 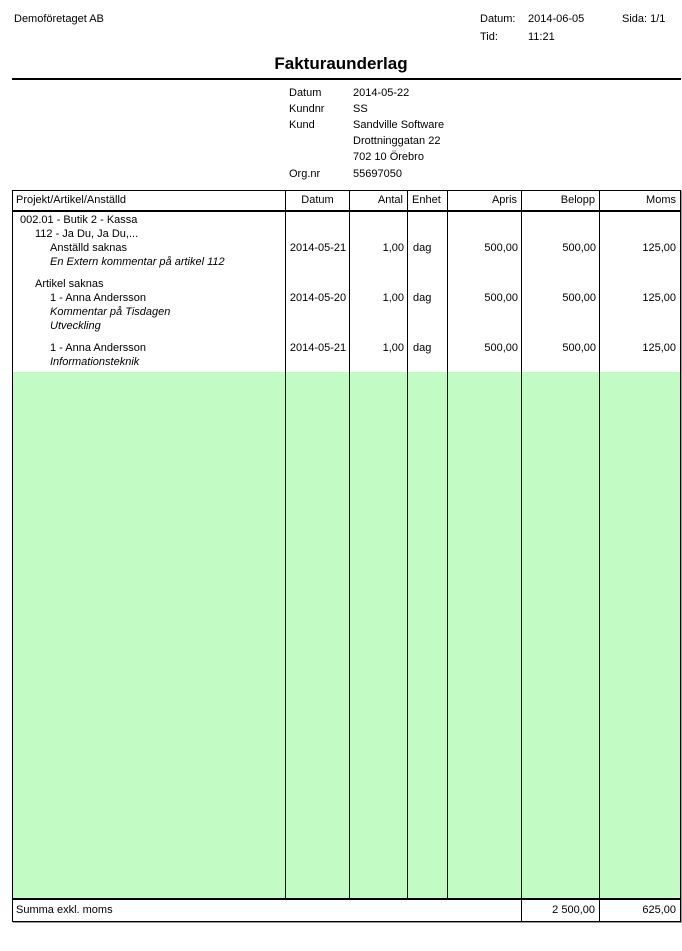 I want to click on info-row-address: Drottninggatan 22, so click(x=364, y=141).